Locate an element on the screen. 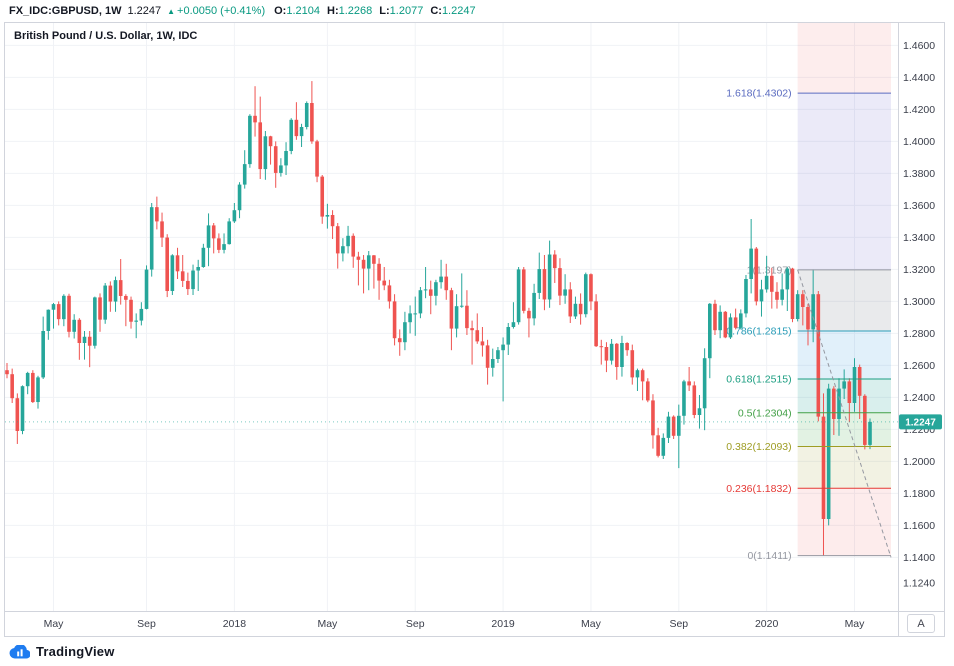  chart-legend: British Pound / U.S. Dollar, 1W, IDC is located at coordinates (106, 36).